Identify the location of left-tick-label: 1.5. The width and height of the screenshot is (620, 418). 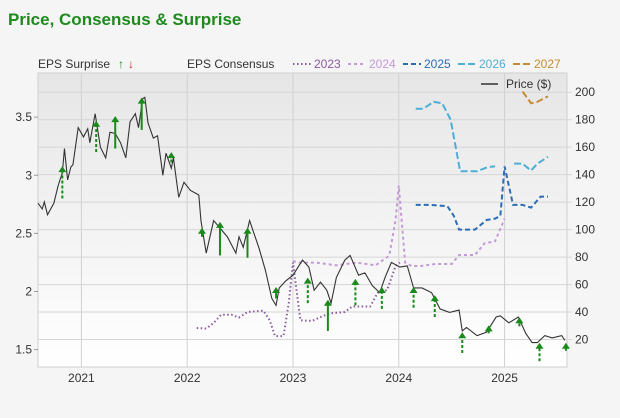
(23, 350).